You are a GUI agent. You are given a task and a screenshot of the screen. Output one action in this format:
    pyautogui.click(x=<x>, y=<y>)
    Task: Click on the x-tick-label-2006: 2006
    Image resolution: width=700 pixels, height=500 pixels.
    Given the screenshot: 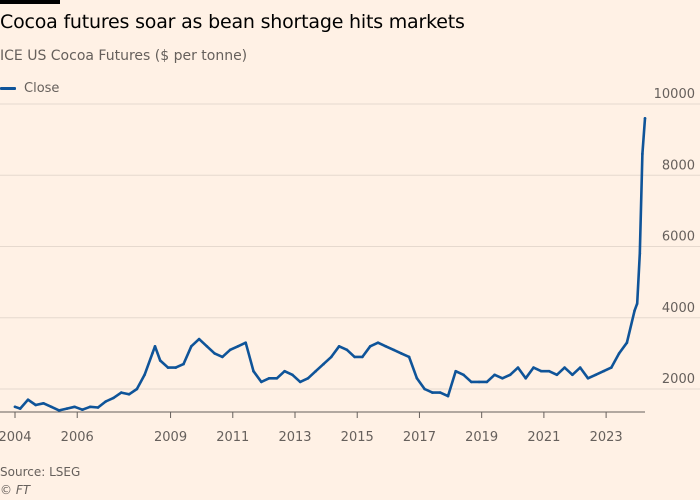 What is the action you would take?
    pyautogui.click(x=77, y=437)
    